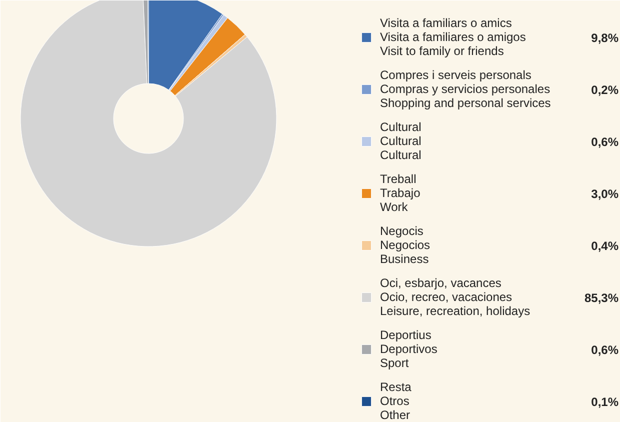  What do you see at coordinates (465, 89) in the screenshot?
I see `legend-label: Compres i serveis personals Compras y servicios personales Shopping and personal services` at bounding box center [465, 89].